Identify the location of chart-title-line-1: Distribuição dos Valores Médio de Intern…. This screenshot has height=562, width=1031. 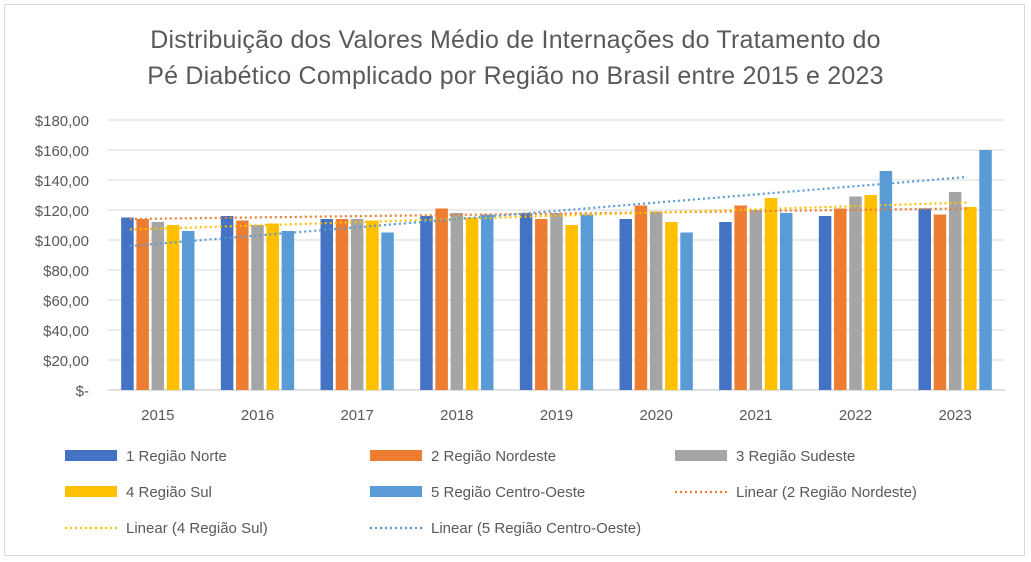
(515, 40).